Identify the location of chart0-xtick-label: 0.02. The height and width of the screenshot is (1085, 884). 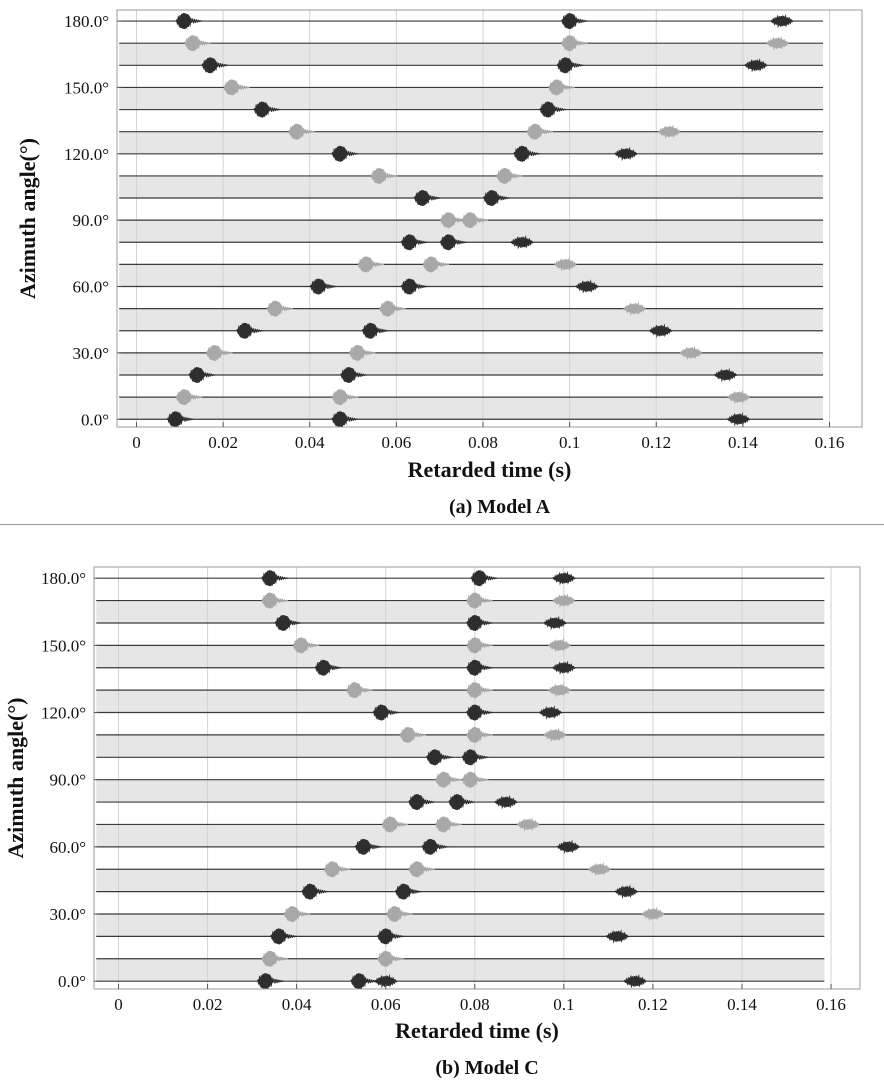
(223, 442).